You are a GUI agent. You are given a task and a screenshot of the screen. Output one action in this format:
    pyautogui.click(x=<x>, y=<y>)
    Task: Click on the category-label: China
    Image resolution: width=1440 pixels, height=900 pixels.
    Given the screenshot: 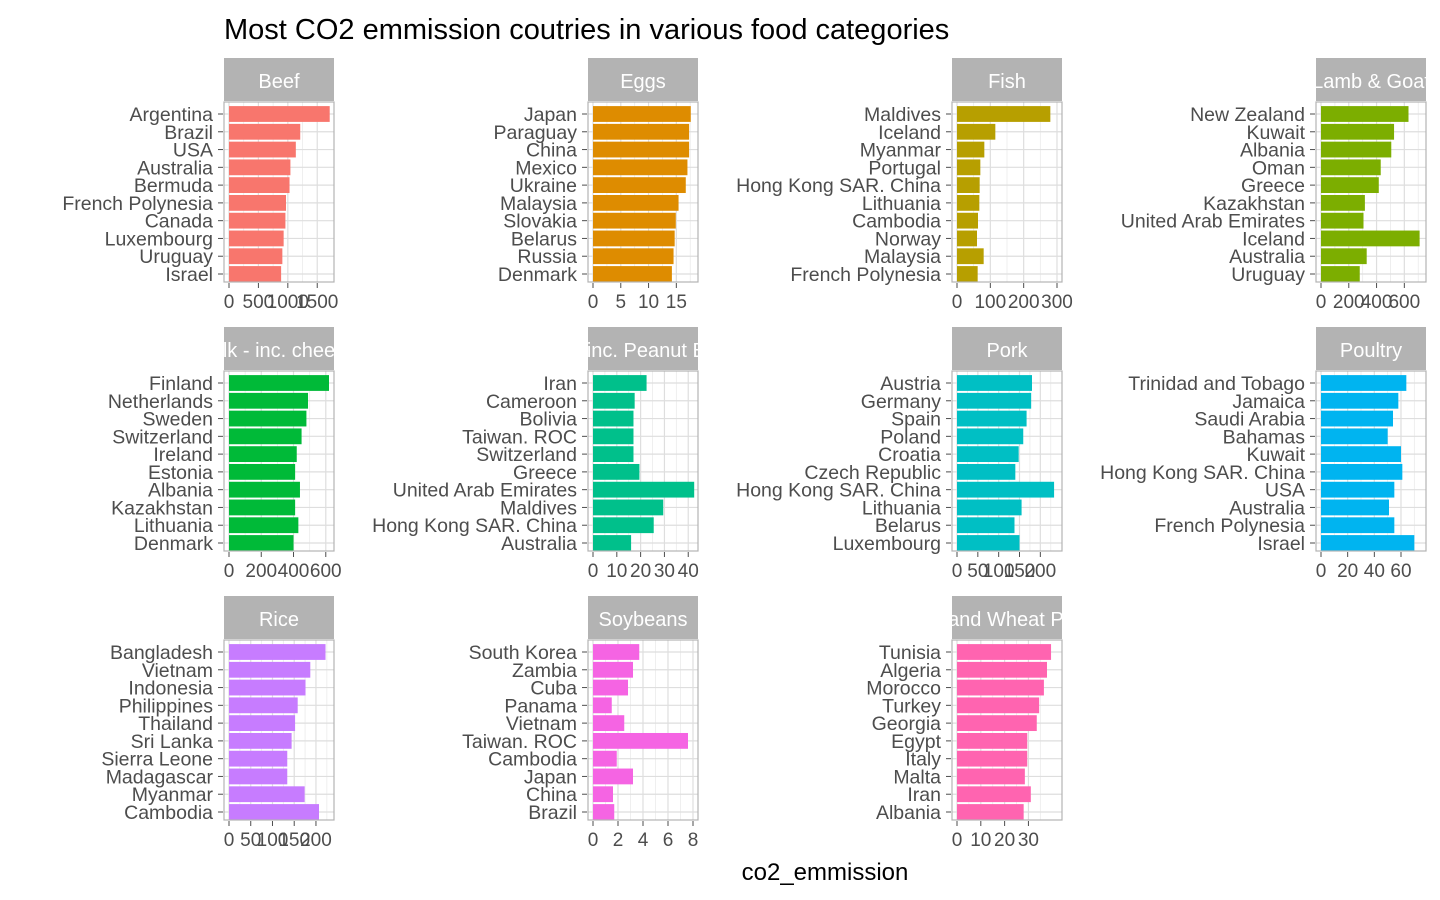 What is the action you would take?
    pyautogui.click(x=551, y=795)
    